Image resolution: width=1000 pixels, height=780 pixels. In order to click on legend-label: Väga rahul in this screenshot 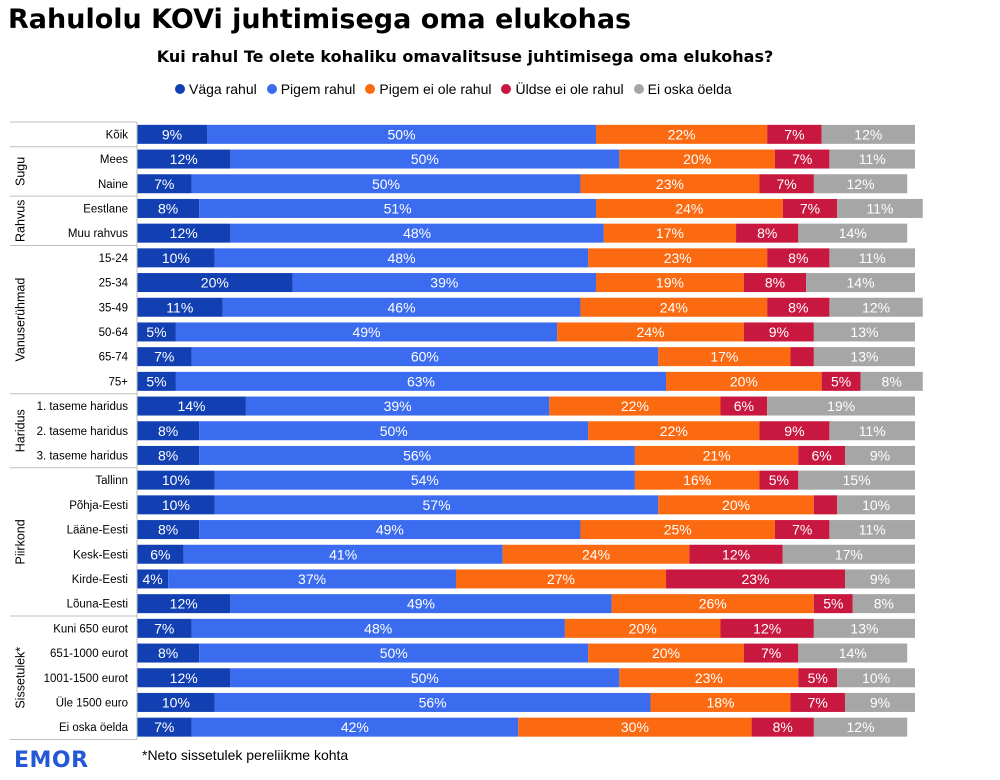, I will do `click(223, 89)`.